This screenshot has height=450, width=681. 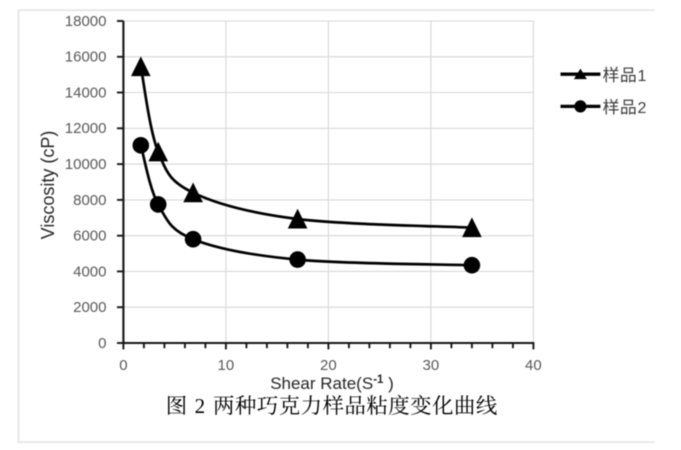 I want to click on svg-text: 18000, so click(x=86, y=21).